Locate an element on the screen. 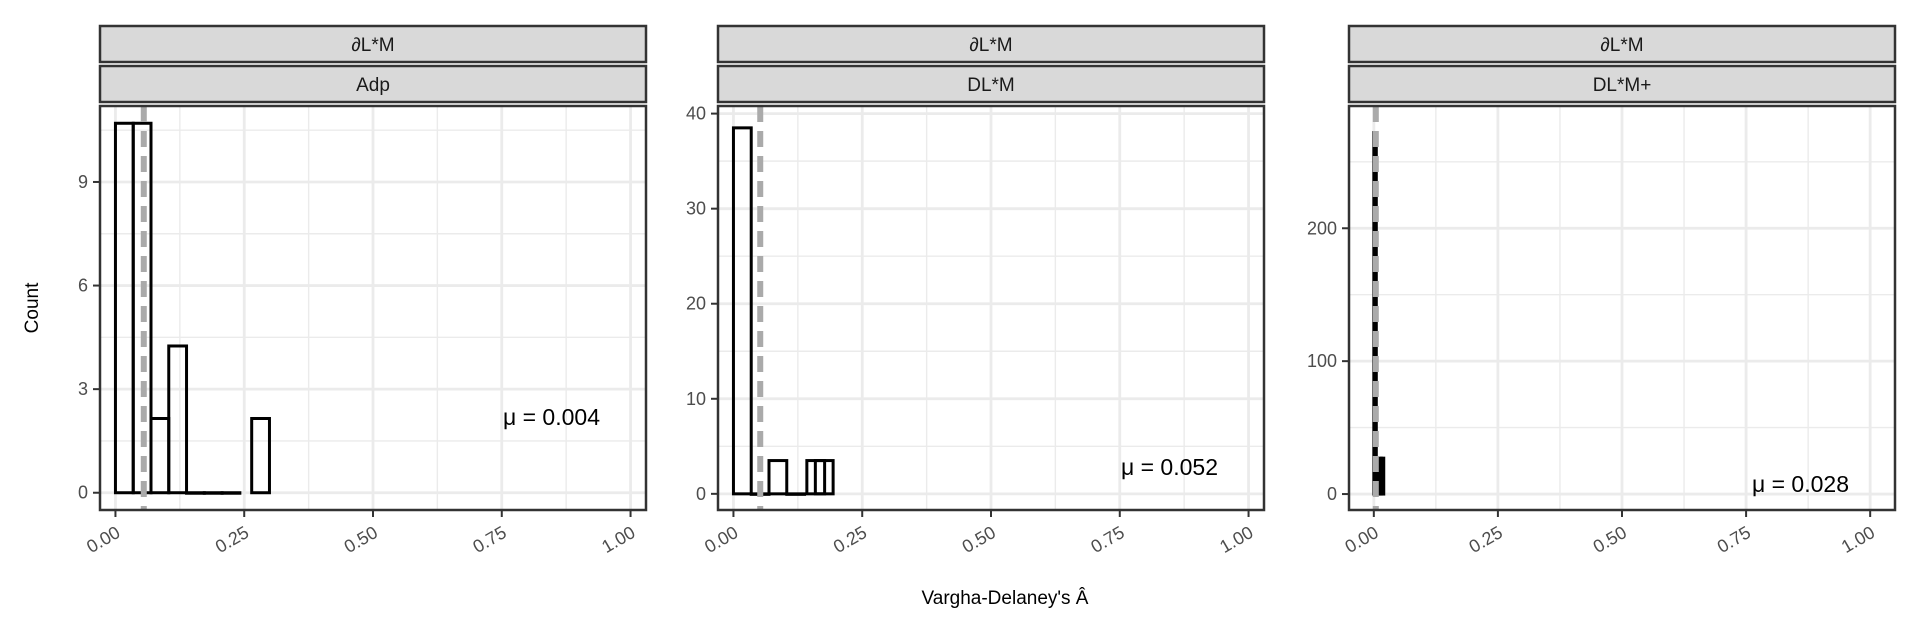 The height and width of the screenshot is (640, 1920). y-tick-label: 6 is located at coordinates (83, 286).